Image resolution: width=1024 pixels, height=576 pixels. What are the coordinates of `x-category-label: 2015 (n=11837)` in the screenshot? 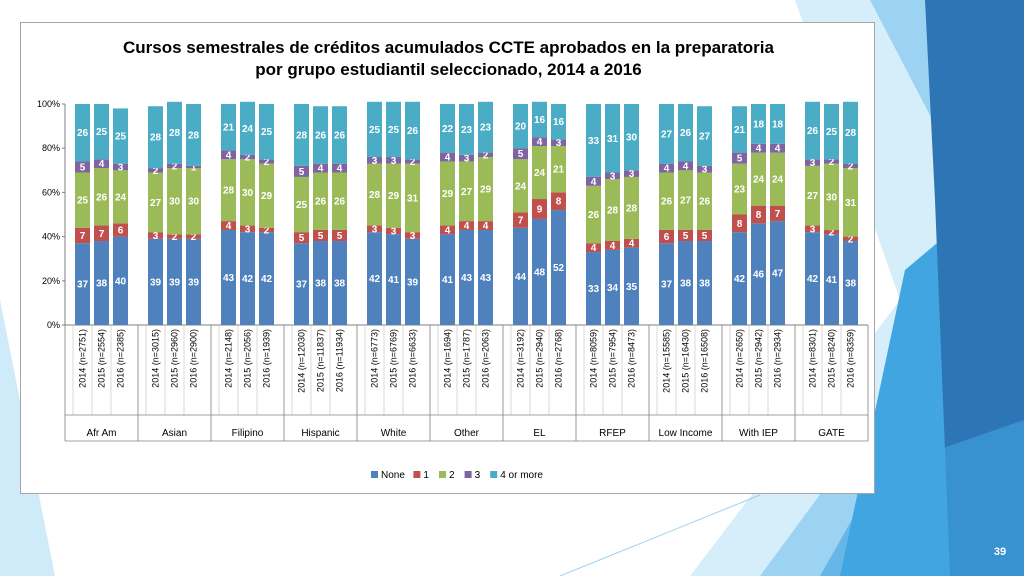 It's located at (321, 360).